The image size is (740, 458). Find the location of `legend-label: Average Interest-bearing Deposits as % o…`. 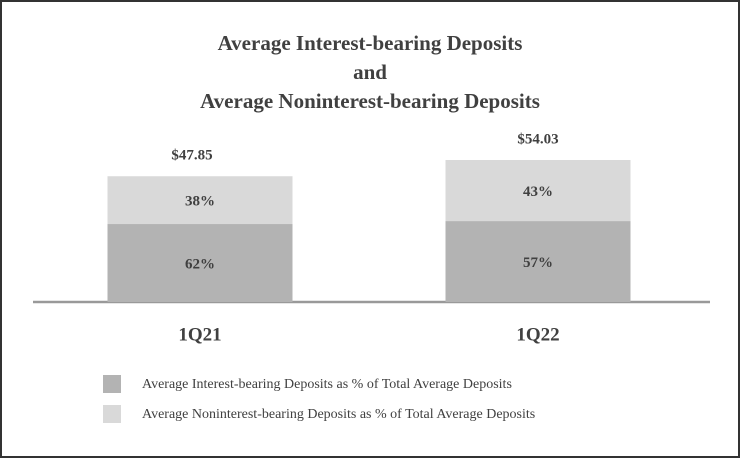

legend-label: Average Interest-bearing Deposits as % o… is located at coordinates (327, 384).